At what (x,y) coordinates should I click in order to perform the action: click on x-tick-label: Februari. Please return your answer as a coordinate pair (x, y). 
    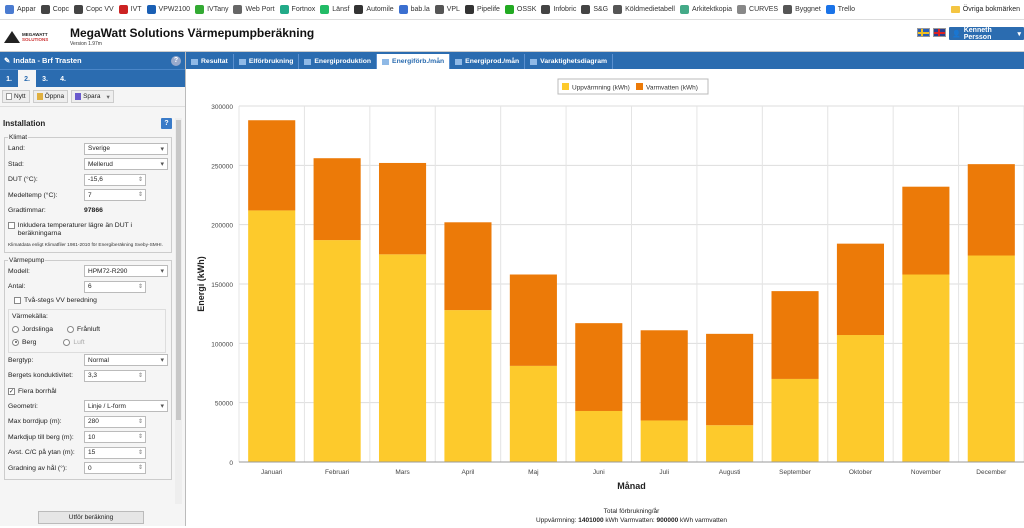
    Looking at the image, I should click on (337, 472).